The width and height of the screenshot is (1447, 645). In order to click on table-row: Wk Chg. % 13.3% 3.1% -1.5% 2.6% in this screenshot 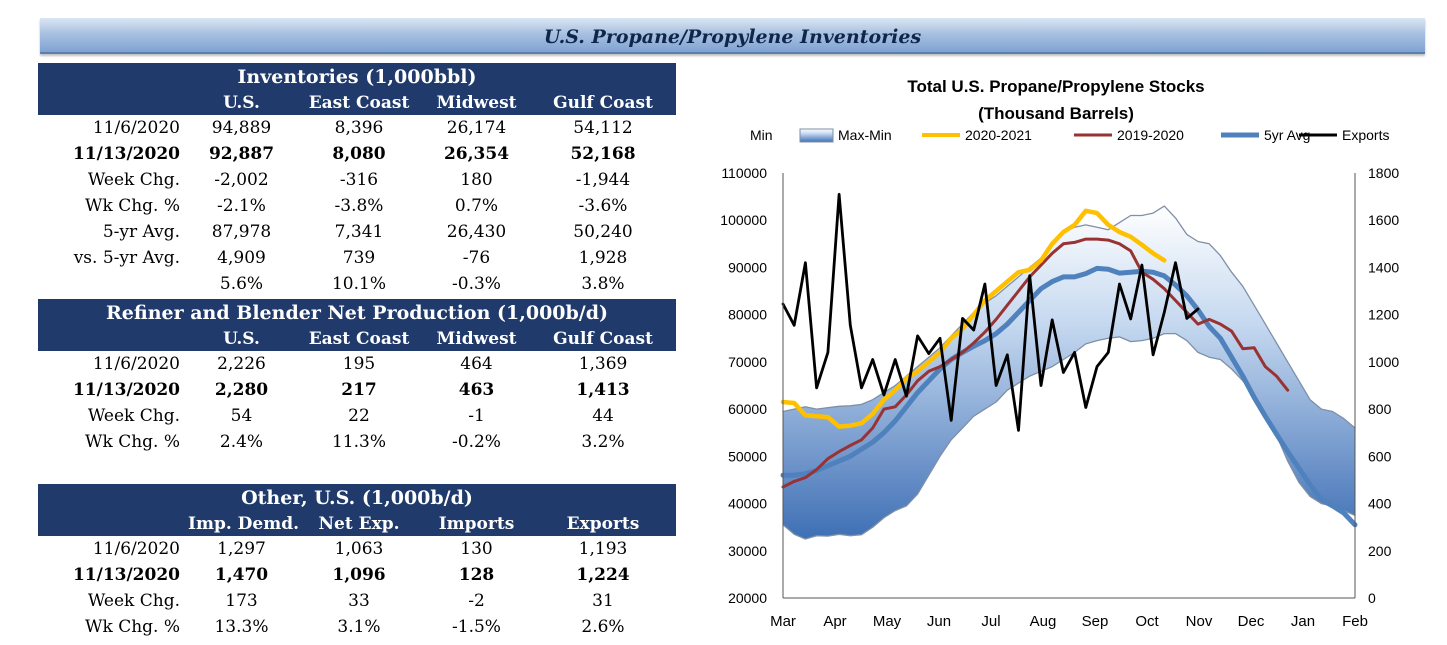, I will do `click(357, 627)`.